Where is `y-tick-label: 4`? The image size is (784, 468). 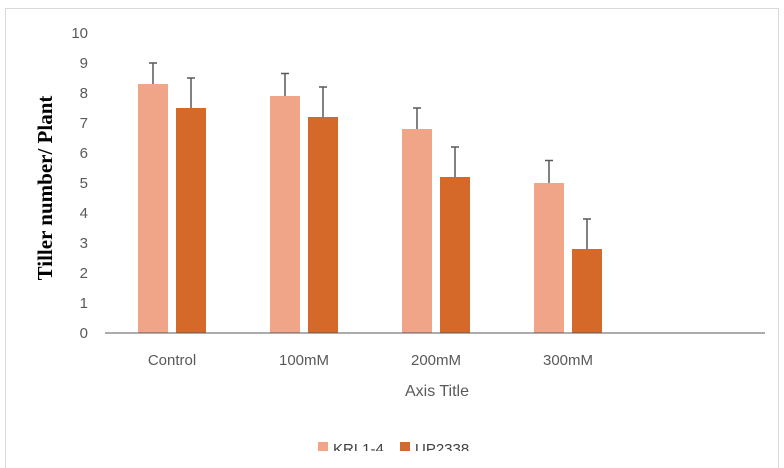 y-tick-label: 4 is located at coordinates (84, 213).